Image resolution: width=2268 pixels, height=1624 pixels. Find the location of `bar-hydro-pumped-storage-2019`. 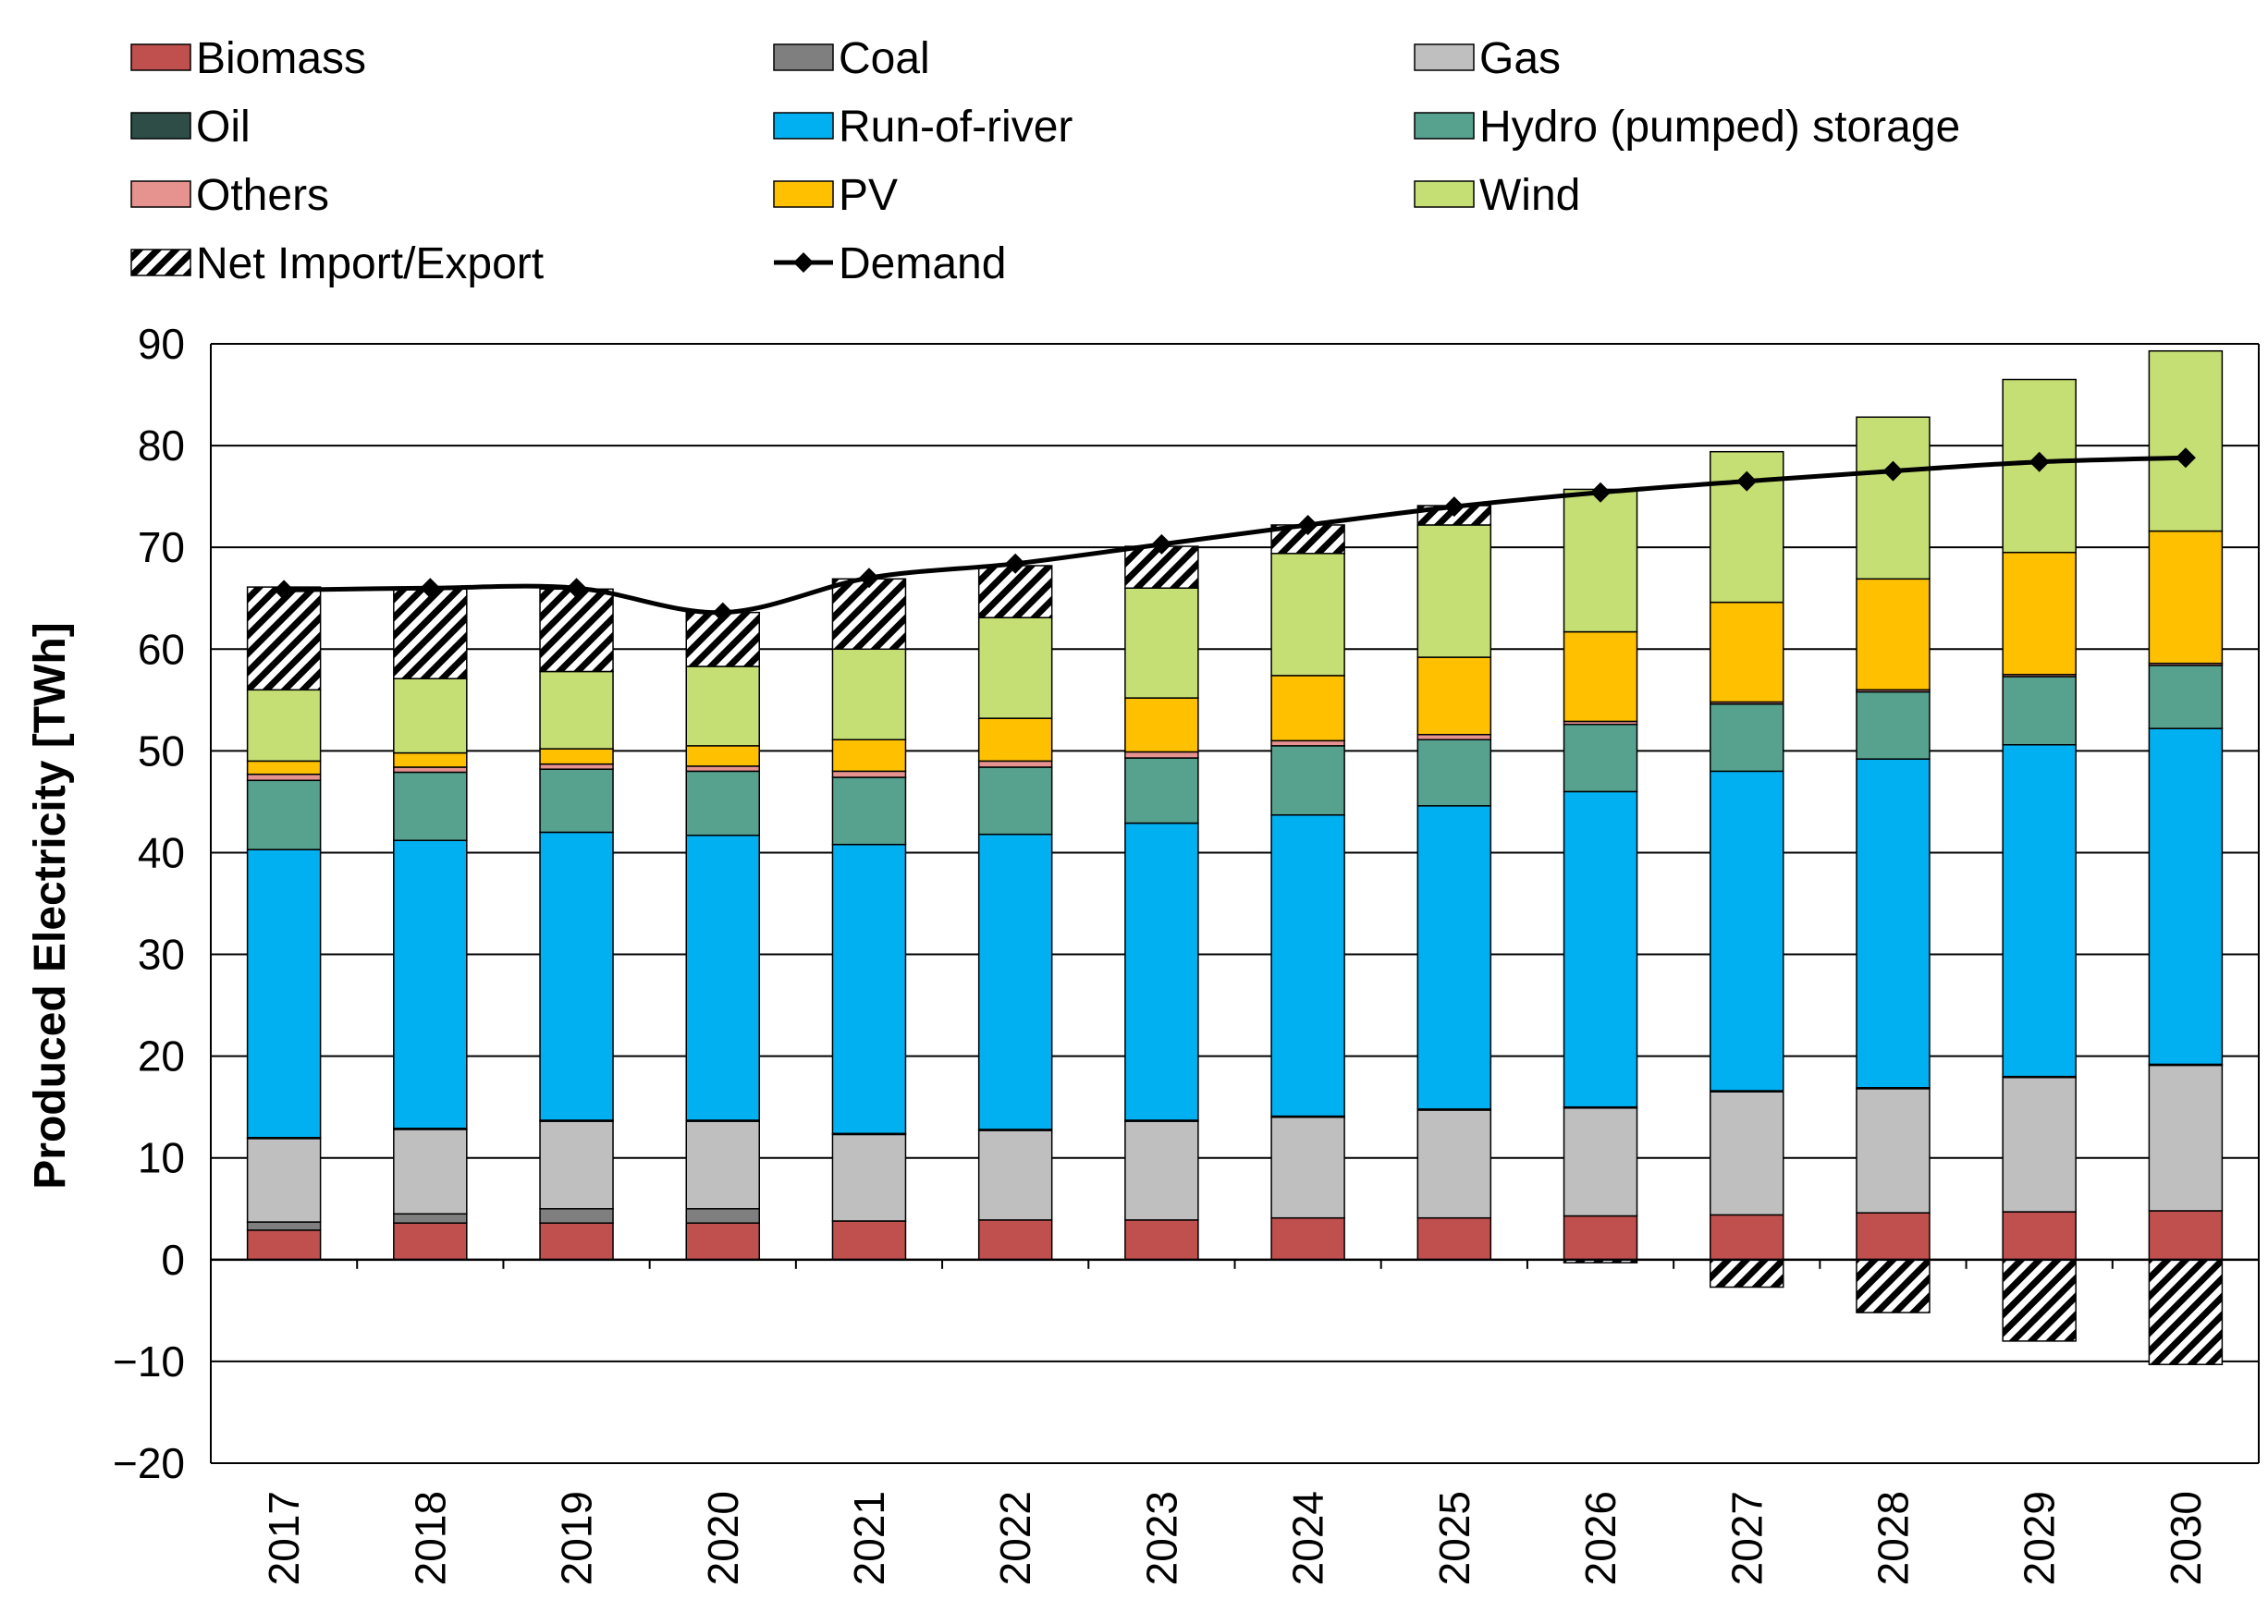

bar-hydro-pumped-storage-2019 is located at coordinates (576, 801).